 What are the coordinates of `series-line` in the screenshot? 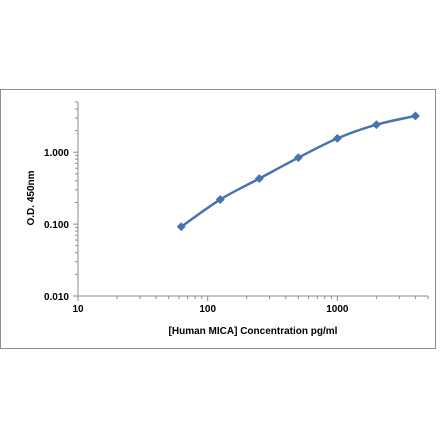 It's located at (298, 171).